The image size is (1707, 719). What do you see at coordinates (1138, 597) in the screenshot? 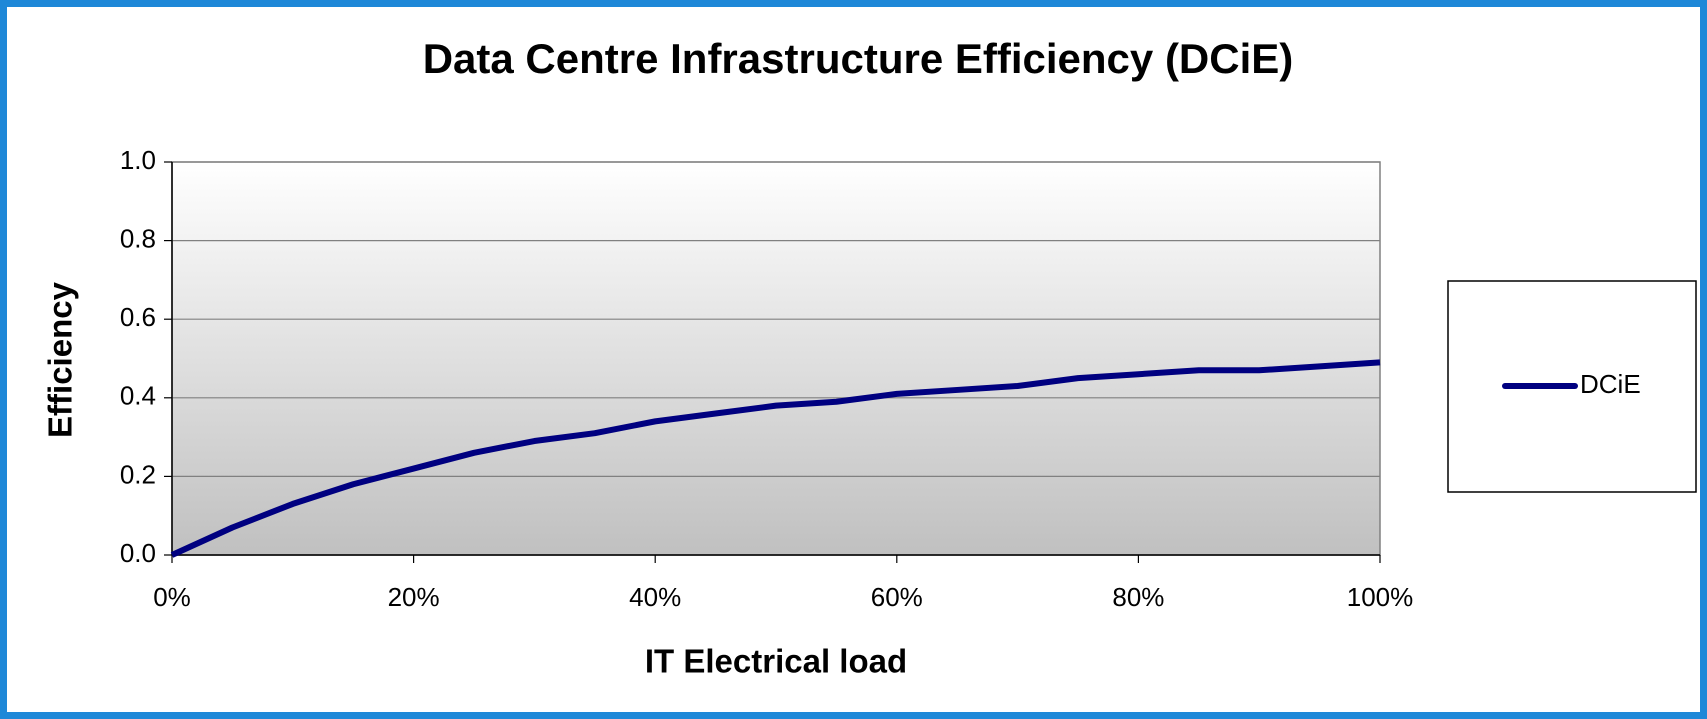
I see `x-tick-label: 80%` at bounding box center [1138, 597].